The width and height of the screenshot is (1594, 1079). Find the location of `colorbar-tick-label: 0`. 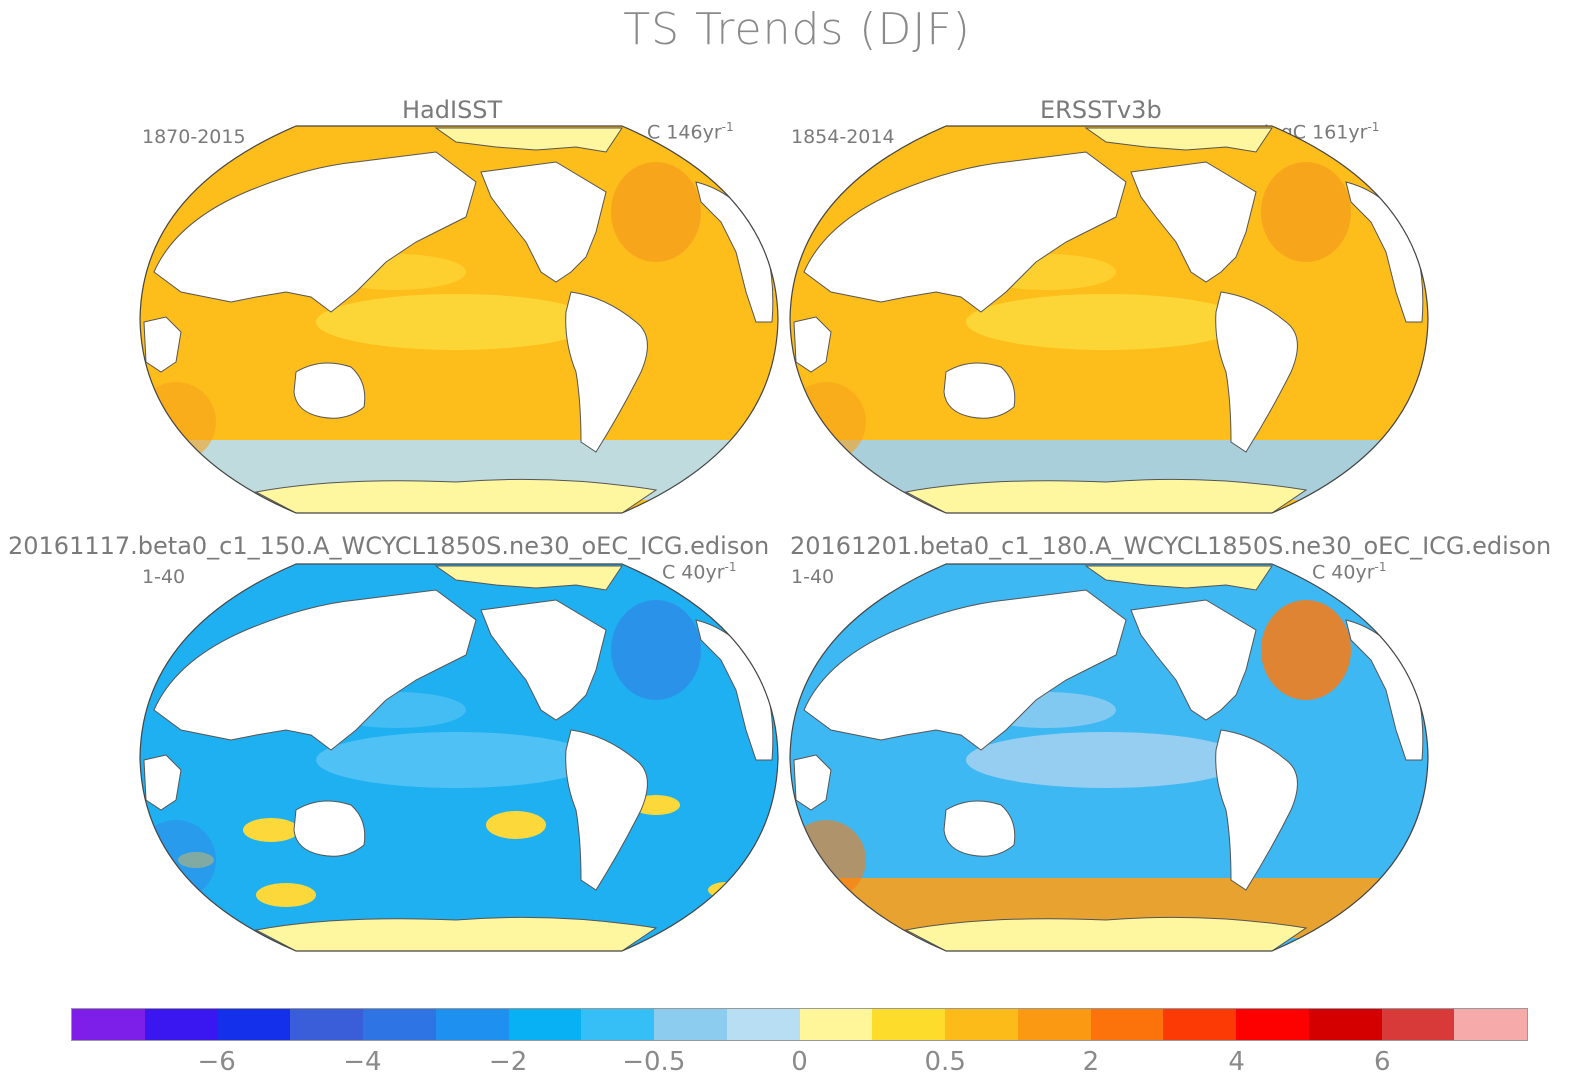

colorbar-tick-label: 0 is located at coordinates (799, 1062).